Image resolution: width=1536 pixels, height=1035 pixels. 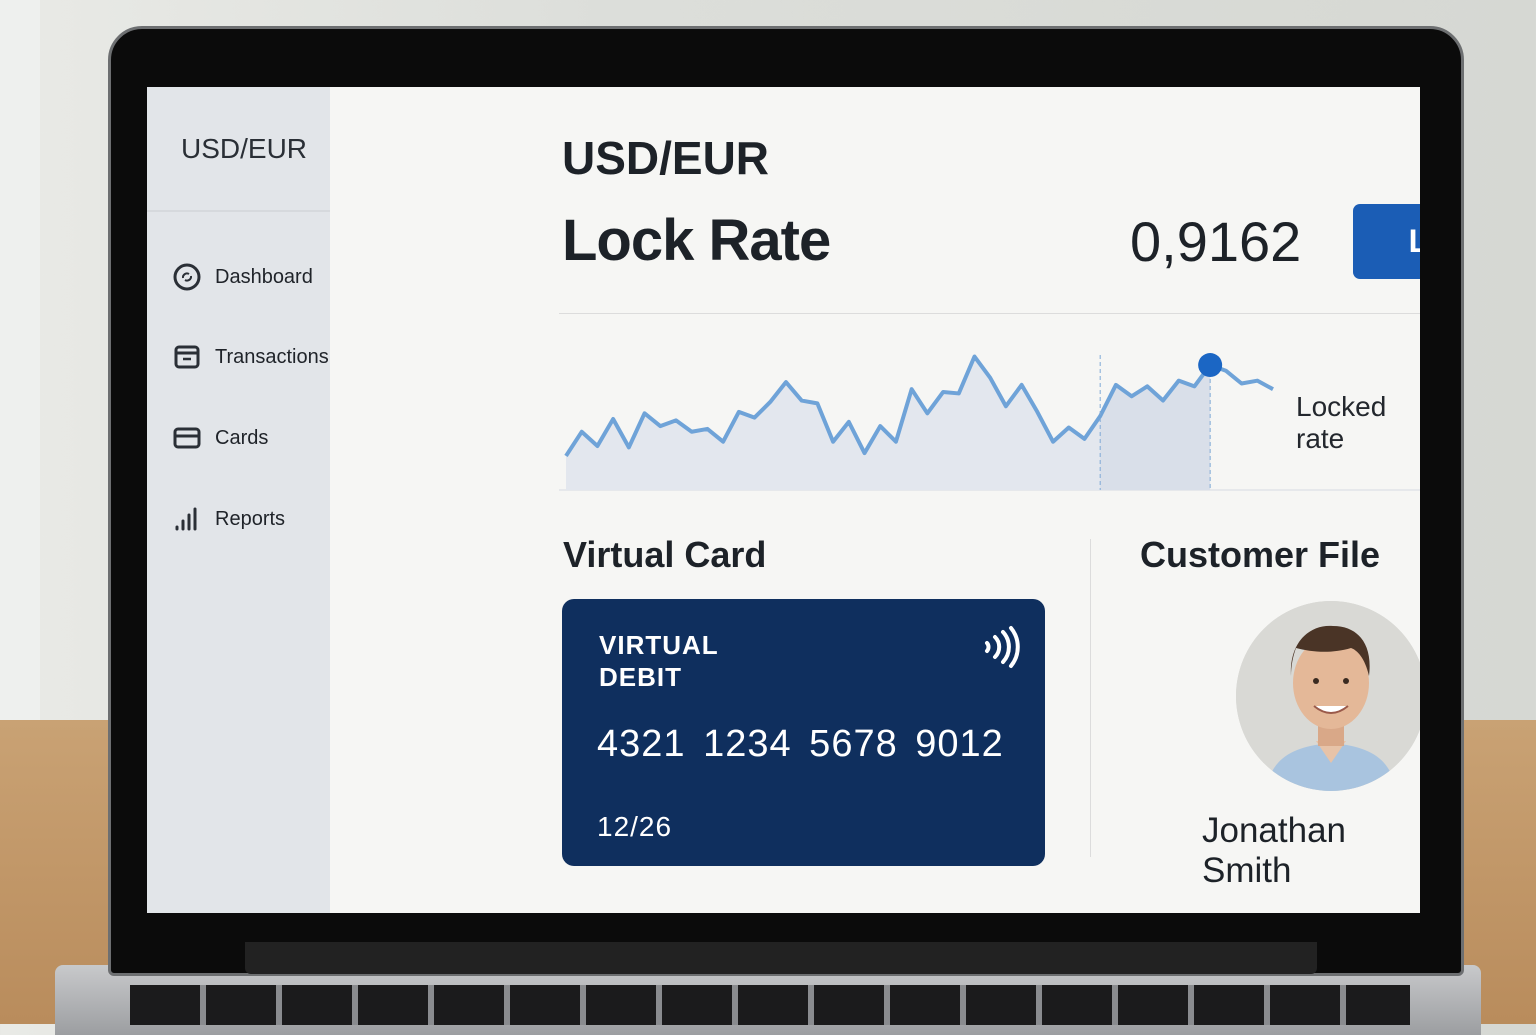 I want to click on rate-chart, so click(x=989, y=422).